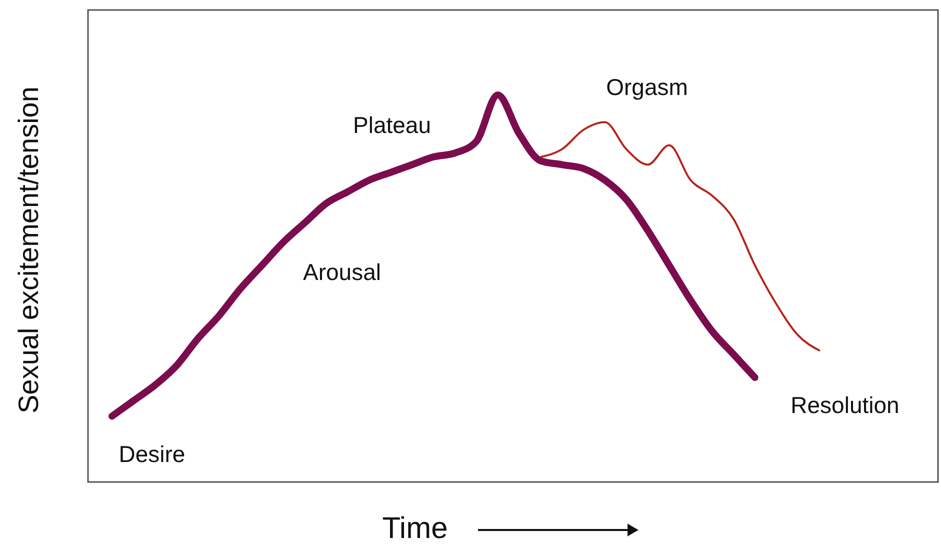 Image resolution: width=941 pixels, height=544 pixels. Describe the element at coordinates (152, 454) in the screenshot. I see `annotation: Desire` at that location.